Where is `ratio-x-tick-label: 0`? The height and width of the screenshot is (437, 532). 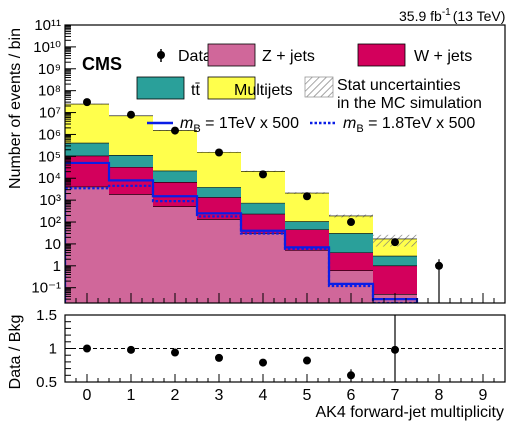
ratio-x-tick-label: 0 is located at coordinates (87, 395).